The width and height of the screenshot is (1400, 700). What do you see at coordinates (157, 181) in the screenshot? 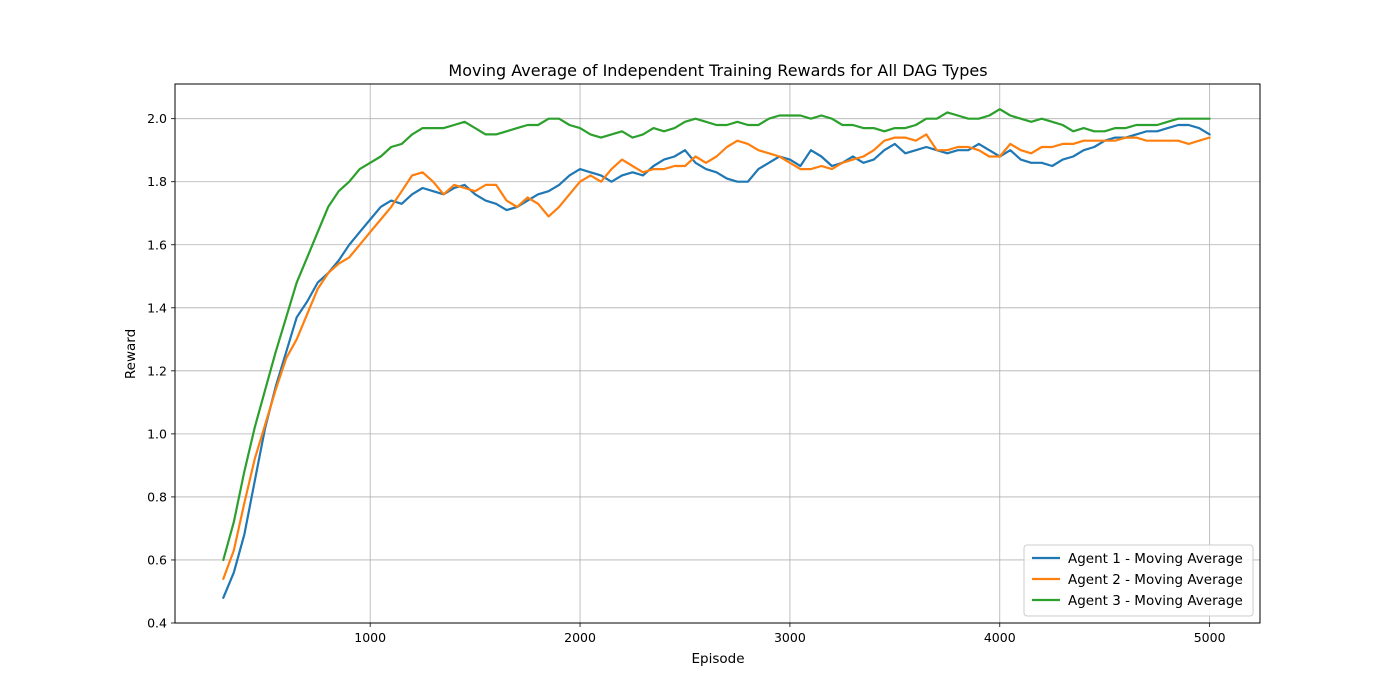
I see `y-tick-label: 1.8` at bounding box center [157, 181].